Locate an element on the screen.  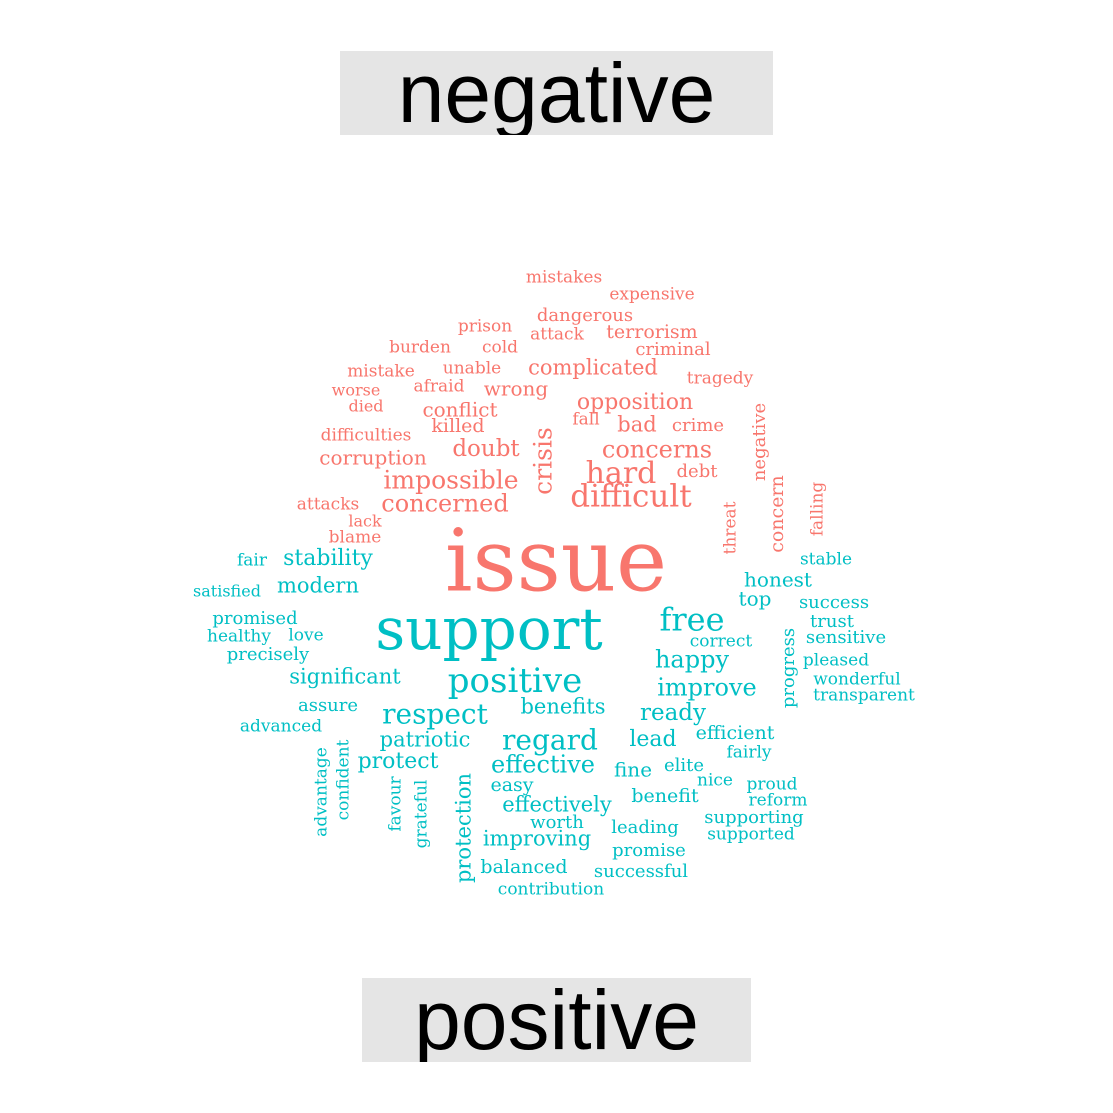
positive-word-advanced: advanced is located at coordinates (281, 727).